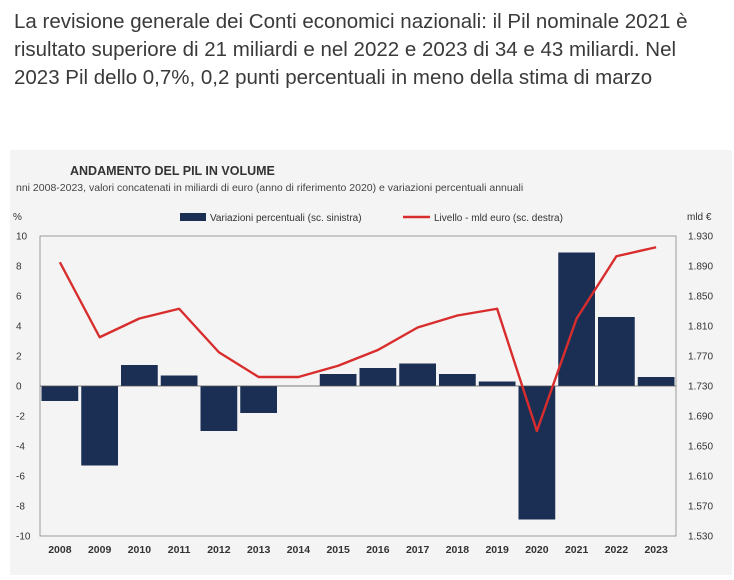 The image size is (734, 580). What do you see at coordinates (378, 550) in the screenshot?
I see `x-tick-label: 2016` at bounding box center [378, 550].